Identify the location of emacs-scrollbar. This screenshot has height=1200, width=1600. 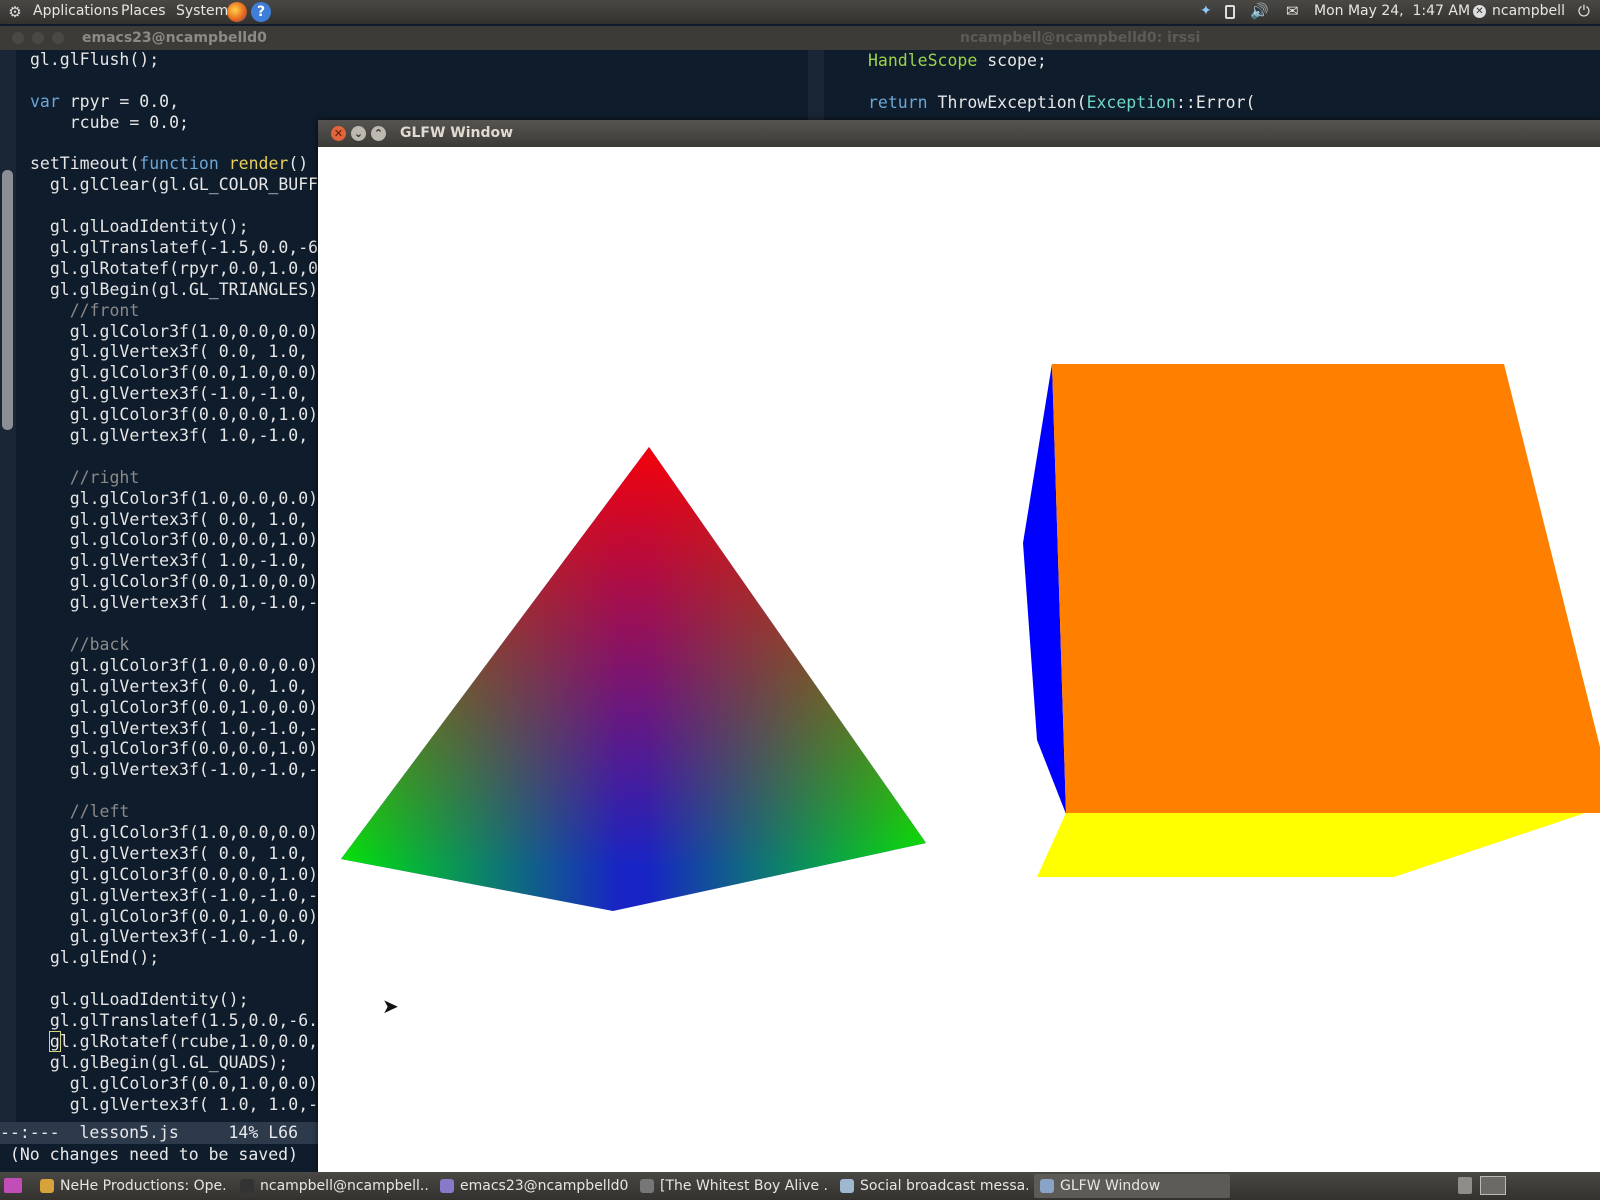
(8, 586).